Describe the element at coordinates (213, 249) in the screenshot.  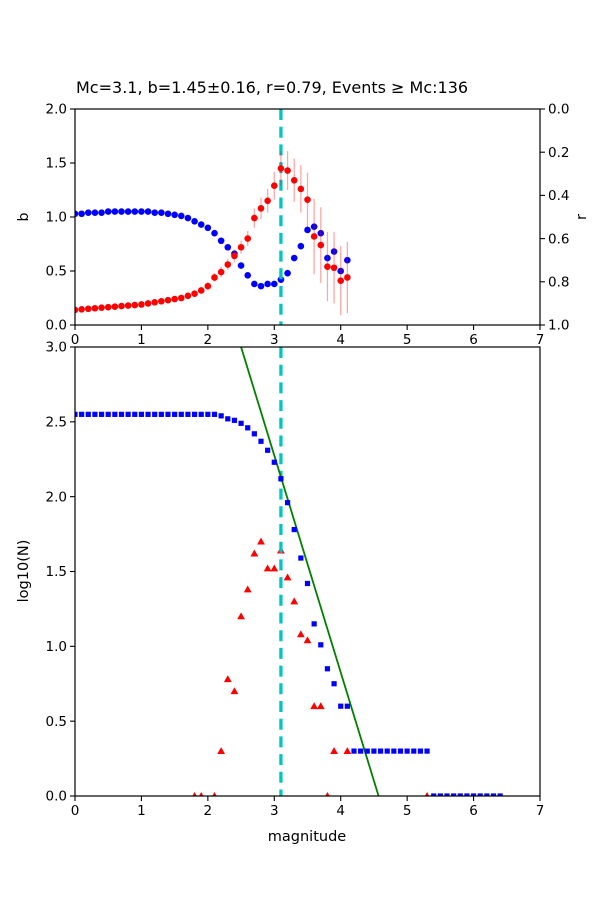
I see `r-value-series` at that location.